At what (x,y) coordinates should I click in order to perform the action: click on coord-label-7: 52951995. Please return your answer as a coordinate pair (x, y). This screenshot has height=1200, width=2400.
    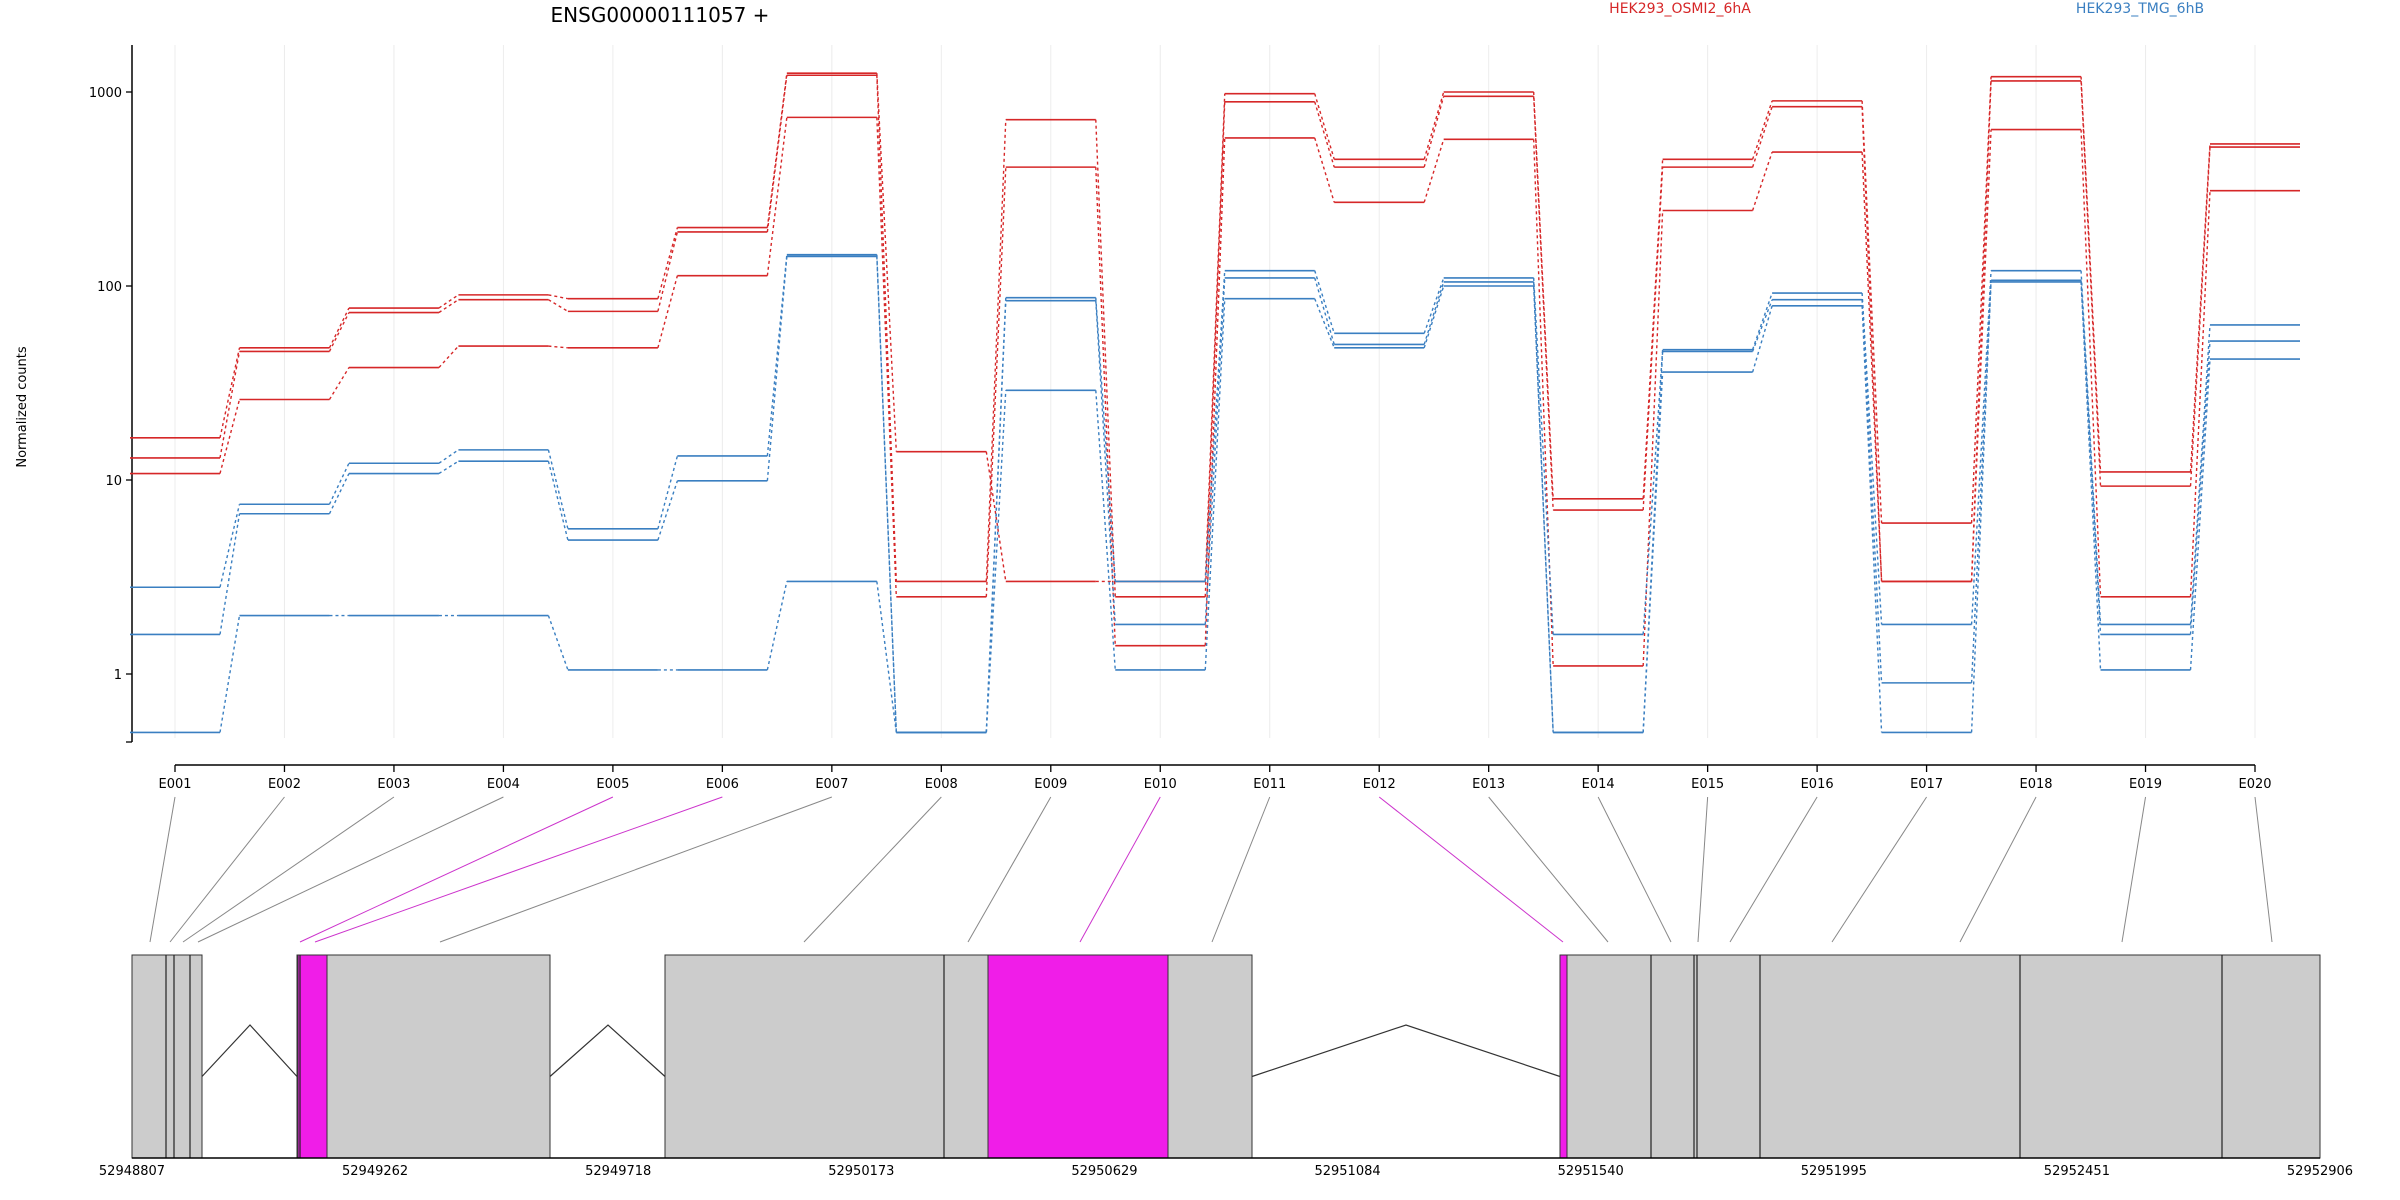
    Looking at the image, I should click on (1834, 1171).